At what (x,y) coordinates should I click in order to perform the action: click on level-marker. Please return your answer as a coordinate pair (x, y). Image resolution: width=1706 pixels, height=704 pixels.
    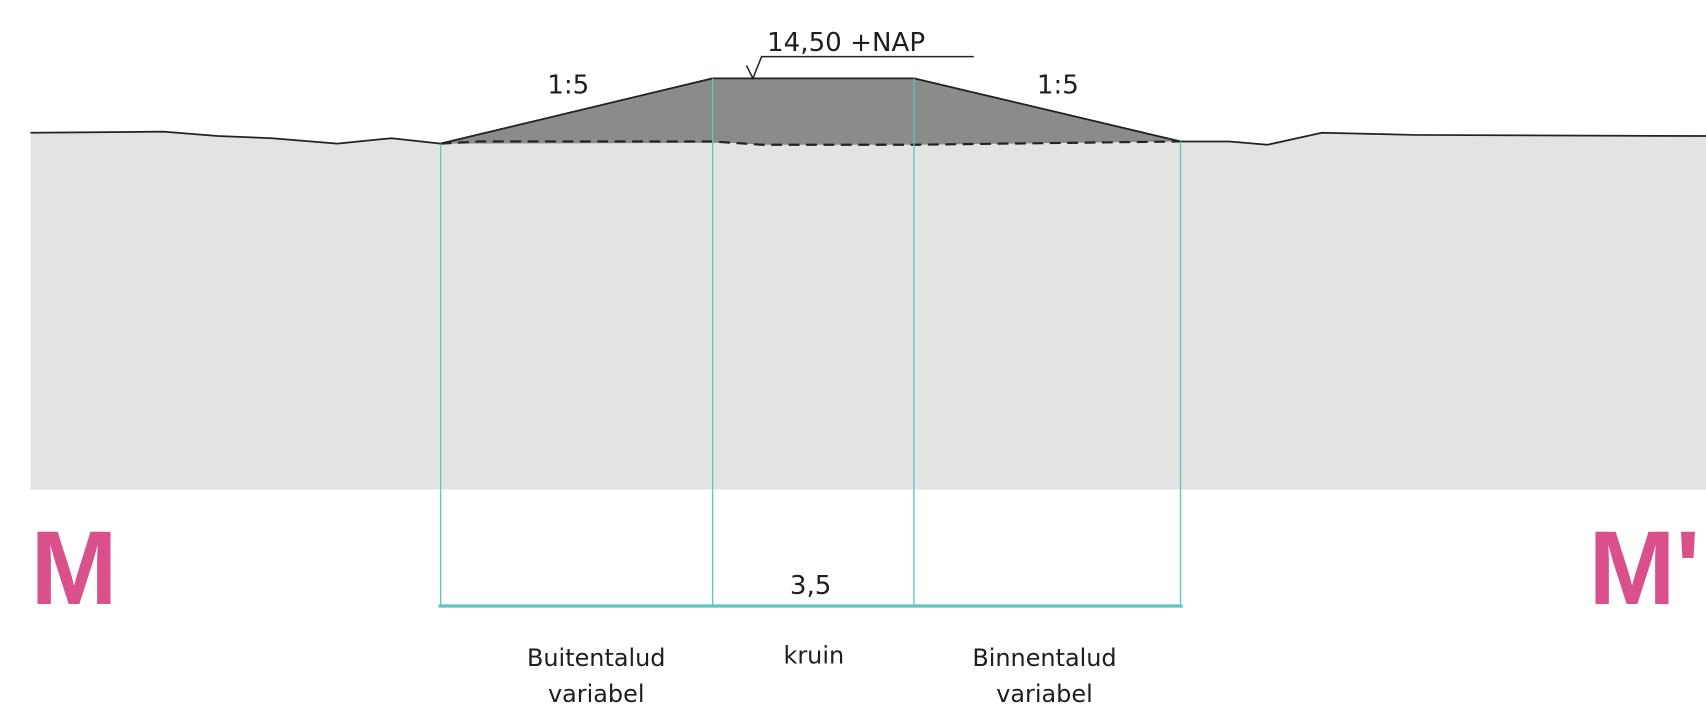
    Looking at the image, I should click on (859, 68).